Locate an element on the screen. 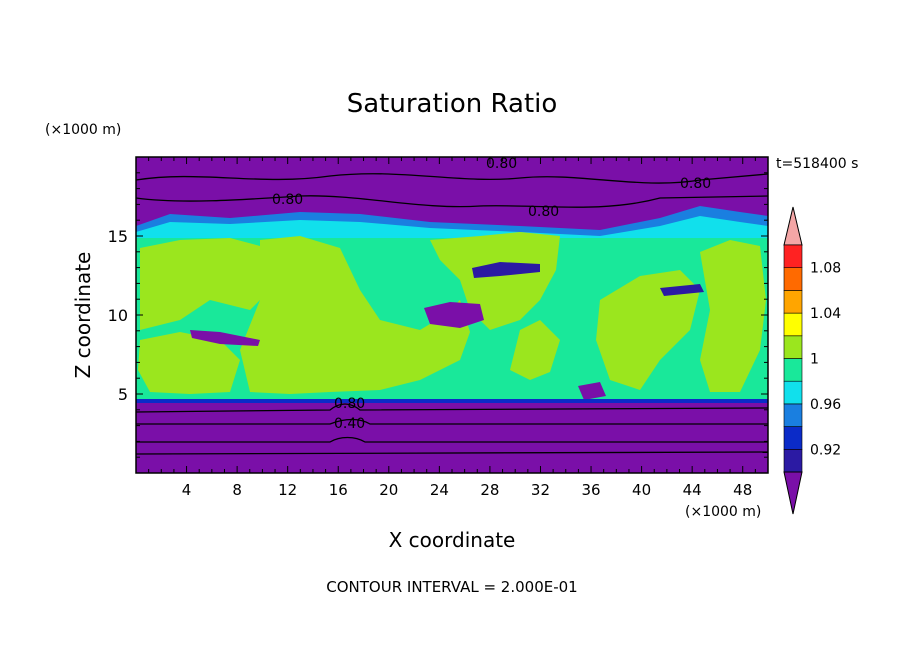 Image resolution: width=904 pixels, height=654 pixels. contour-interval-note: CONTOUR INTERVAL = 2.000E-01 is located at coordinates (451, 587).